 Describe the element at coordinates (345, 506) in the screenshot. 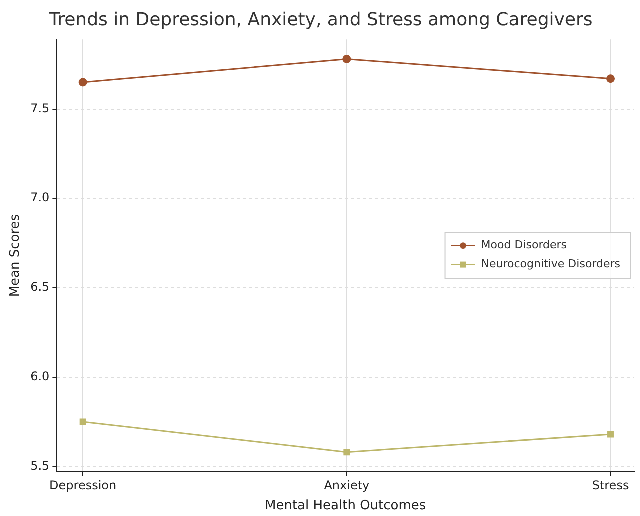

I see `x-axis-title: Mental Health Outcomes` at that location.